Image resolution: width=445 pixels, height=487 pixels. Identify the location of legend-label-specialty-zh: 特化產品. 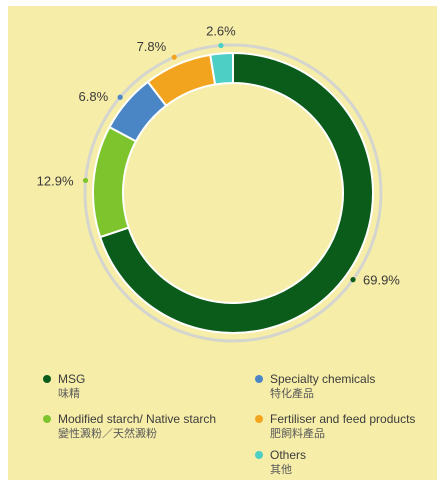
(292, 394).